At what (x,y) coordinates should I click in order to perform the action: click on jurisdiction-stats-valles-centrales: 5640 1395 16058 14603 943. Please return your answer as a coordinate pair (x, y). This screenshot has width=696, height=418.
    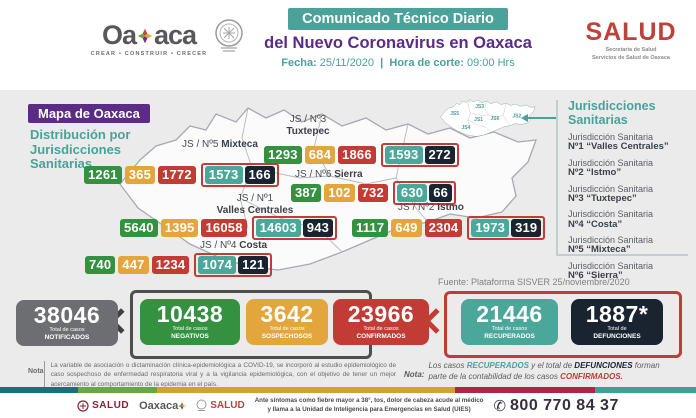
    Looking at the image, I should click on (229, 228).